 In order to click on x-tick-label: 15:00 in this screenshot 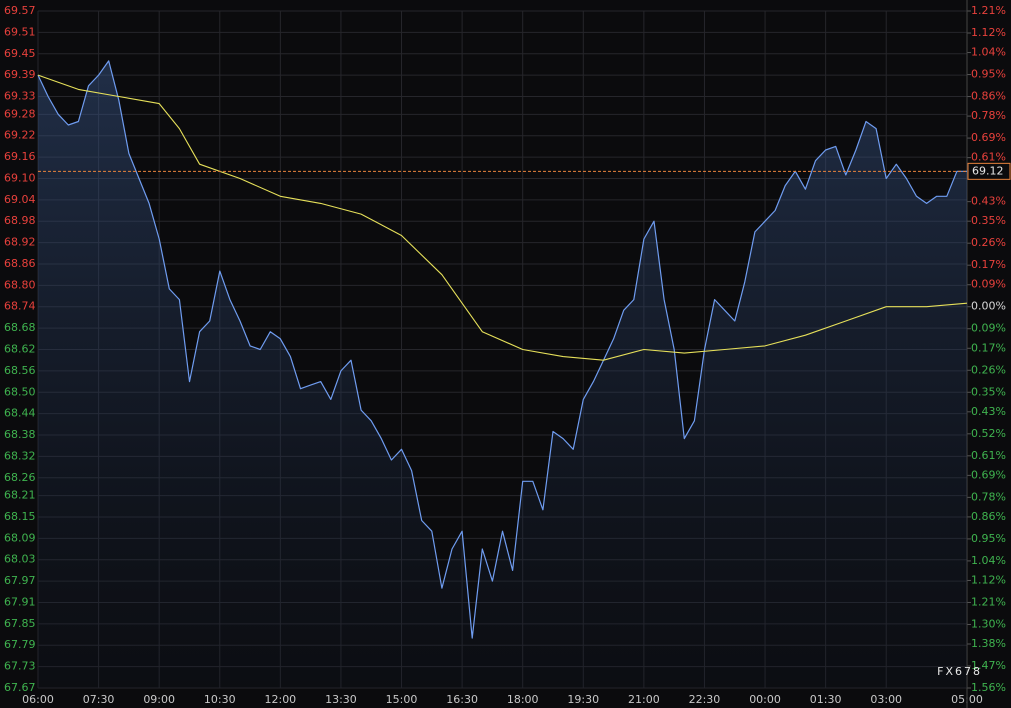, I will do `click(402, 699)`.